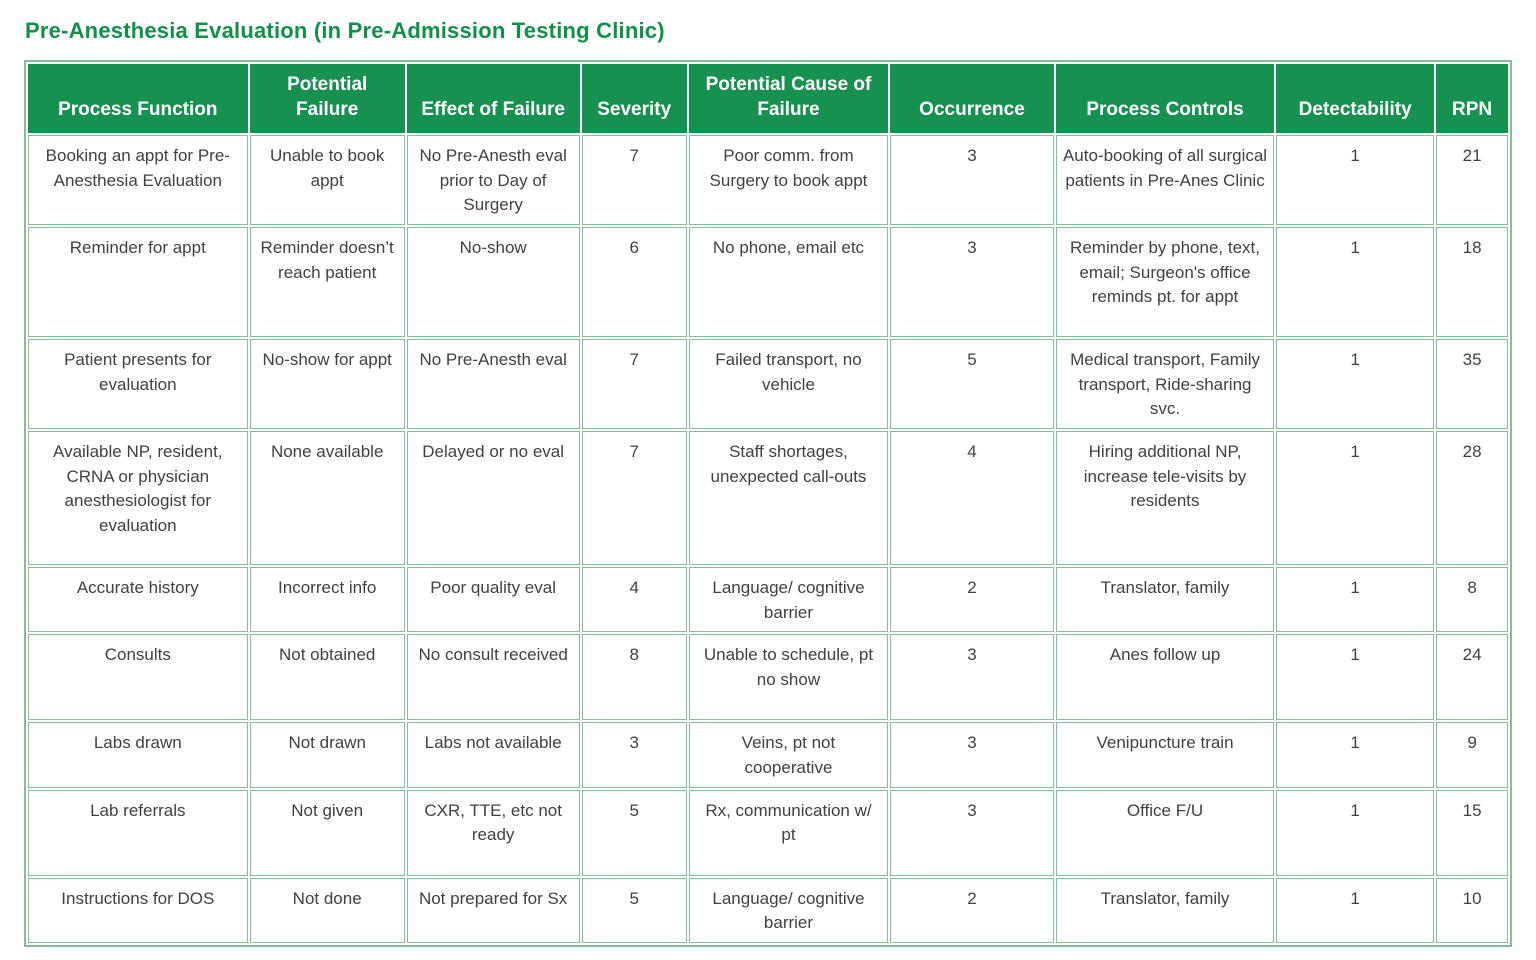  Describe the element at coordinates (1472, 498) in the screenshot. I see `table-cell: 28` at that location.